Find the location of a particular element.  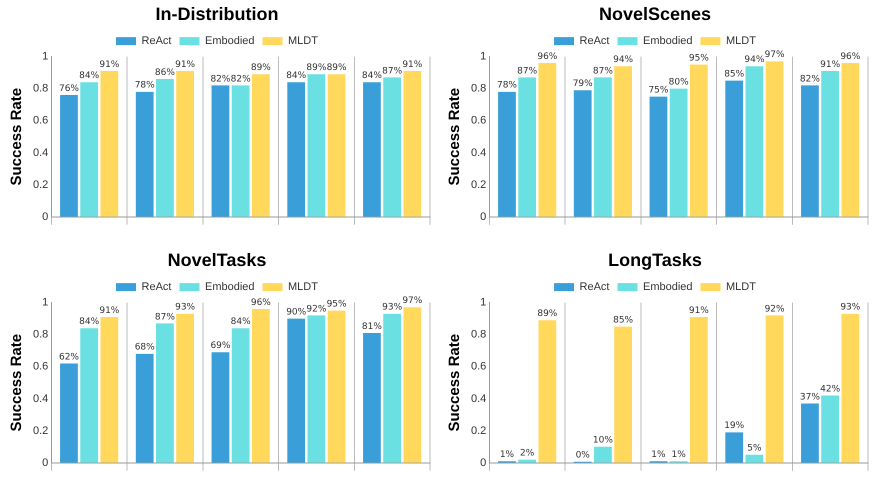

data-label: 86% is located at coordinates (165, 73).